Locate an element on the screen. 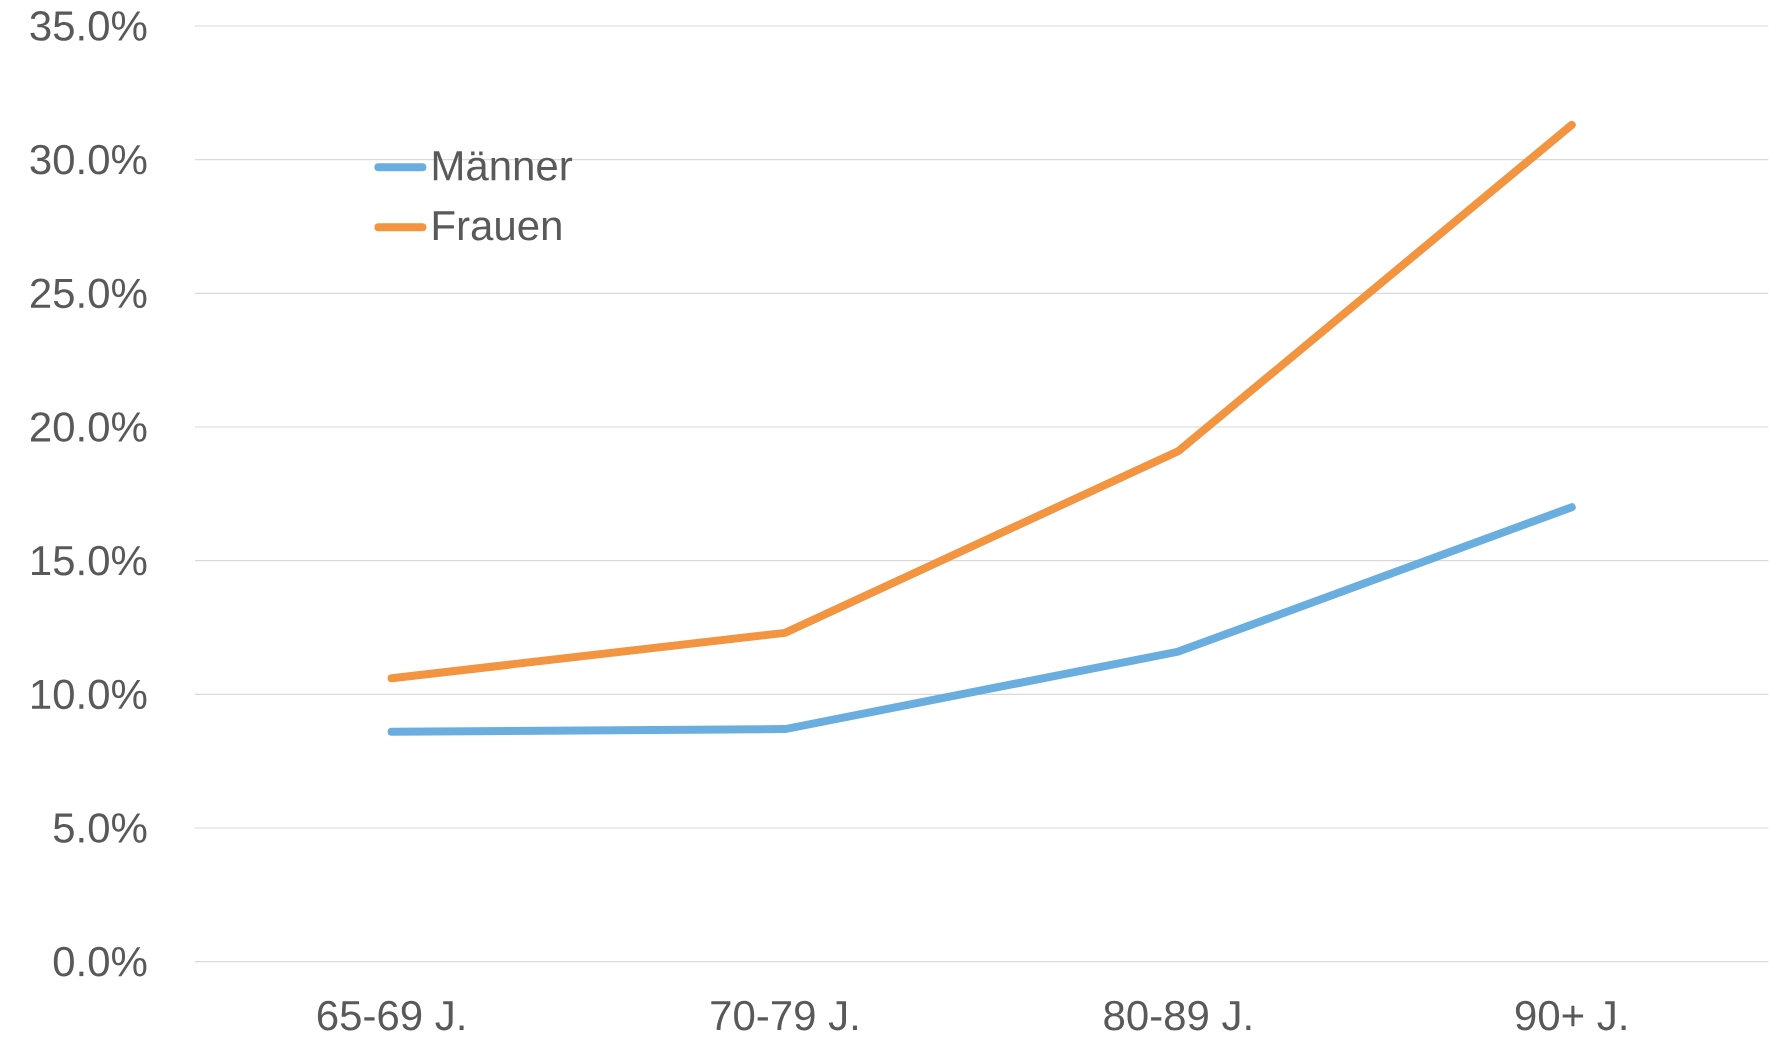  y-tick-label: 30.0% is located at coordinates (88, 159).